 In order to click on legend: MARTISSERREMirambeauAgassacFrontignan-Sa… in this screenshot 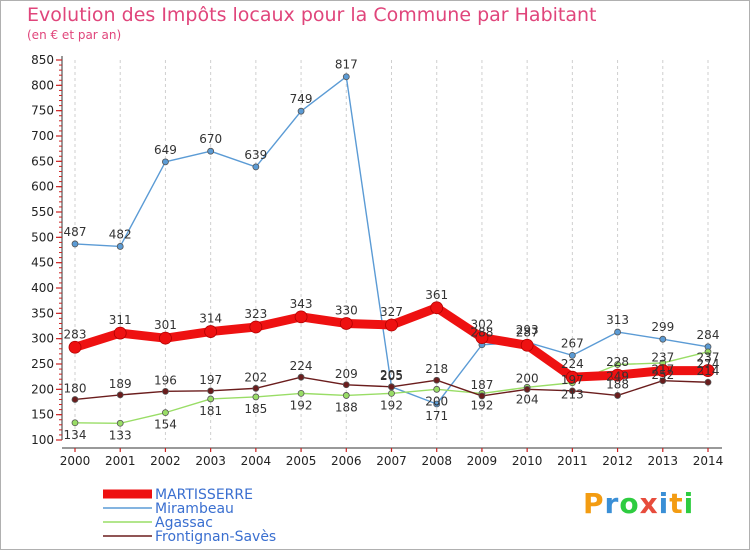, I will do `click(189, 516)`.